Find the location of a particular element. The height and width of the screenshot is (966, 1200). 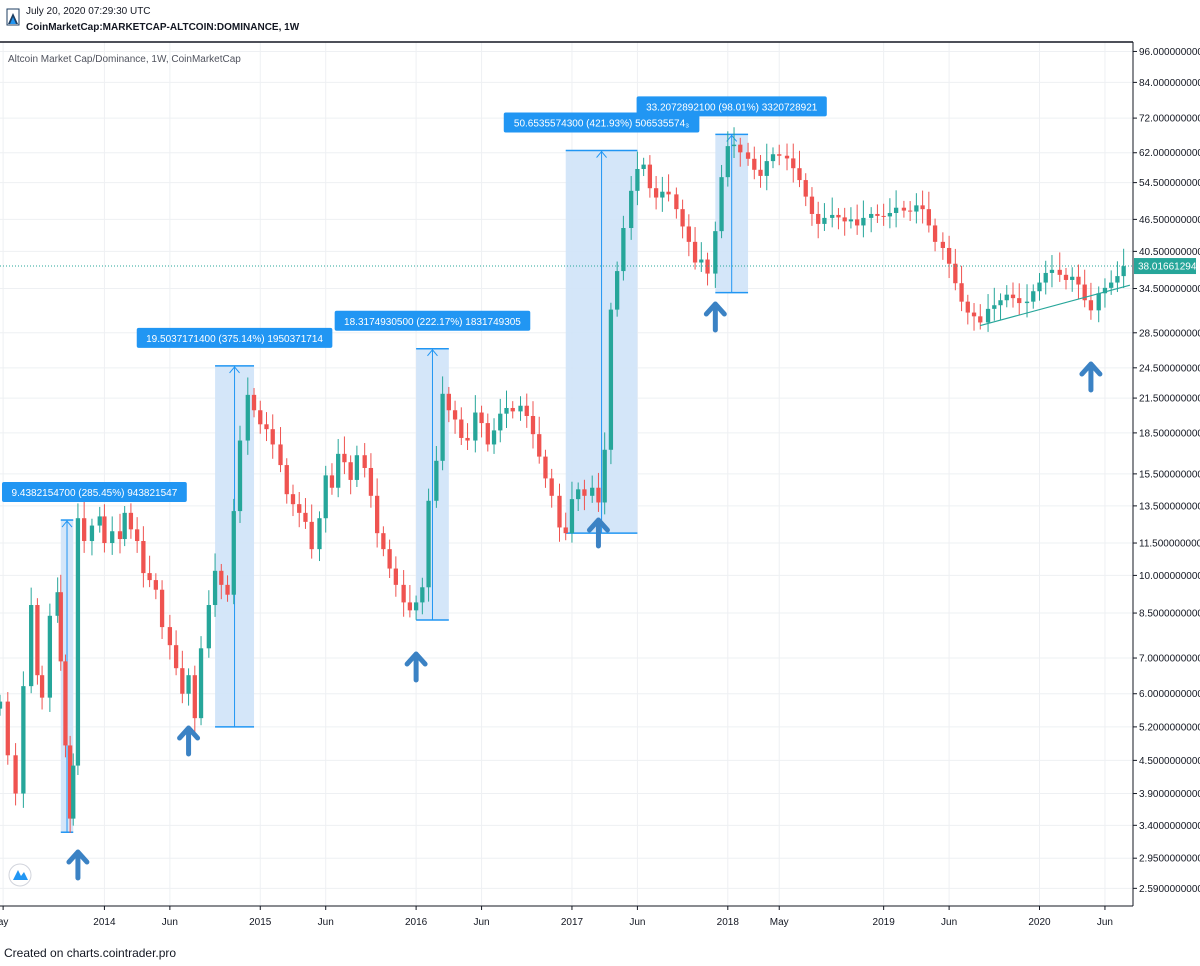

x-tick-label: 2014 is located at coordinates (104, 922).